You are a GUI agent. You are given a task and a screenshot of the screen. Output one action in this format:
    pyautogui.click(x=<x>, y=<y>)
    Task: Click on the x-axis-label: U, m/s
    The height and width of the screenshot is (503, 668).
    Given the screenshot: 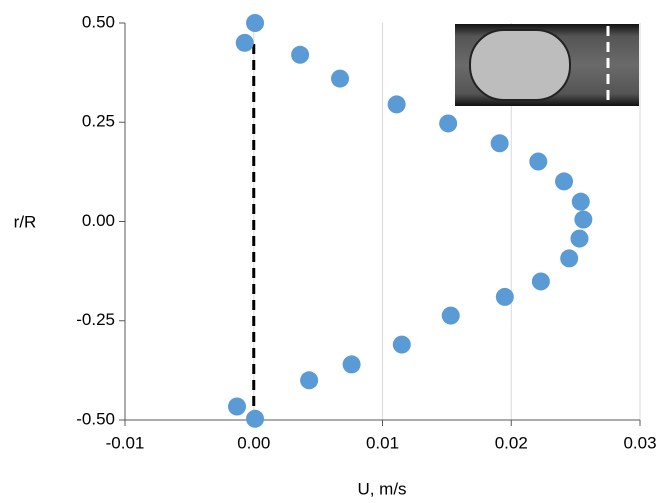 What is the action you would take?
    pyautogui.click(x=381, y=488)
    